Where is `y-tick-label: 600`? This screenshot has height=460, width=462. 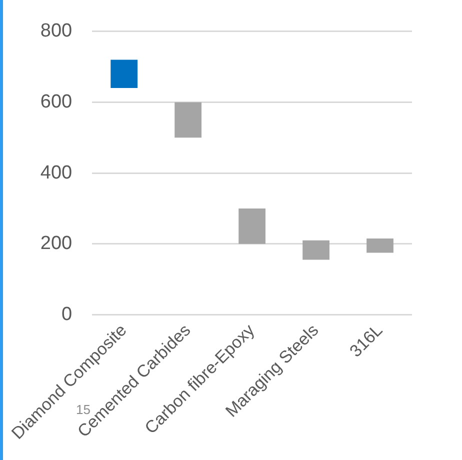 y-tick-label: 600 is located at coordinates (56, 101).